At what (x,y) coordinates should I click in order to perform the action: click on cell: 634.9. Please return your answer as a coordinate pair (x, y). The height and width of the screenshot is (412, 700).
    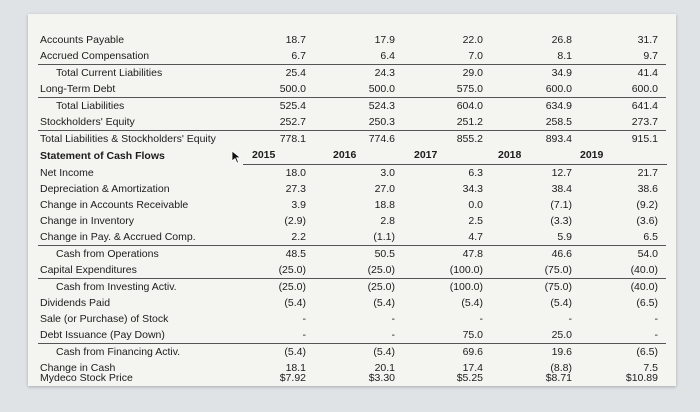
    Looking at the image, I should click on (558, 106).